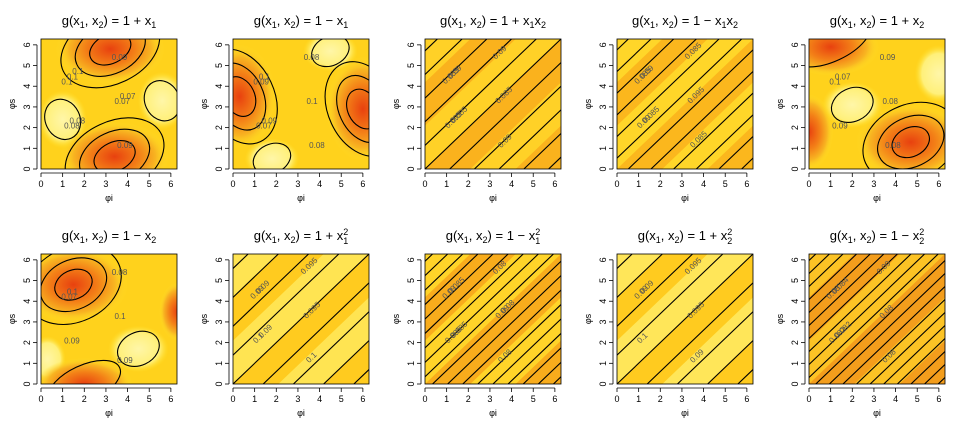  Describe the element at coordinates (219, 383) in the screenshot. I see `y-tick-label: 0` at that location.